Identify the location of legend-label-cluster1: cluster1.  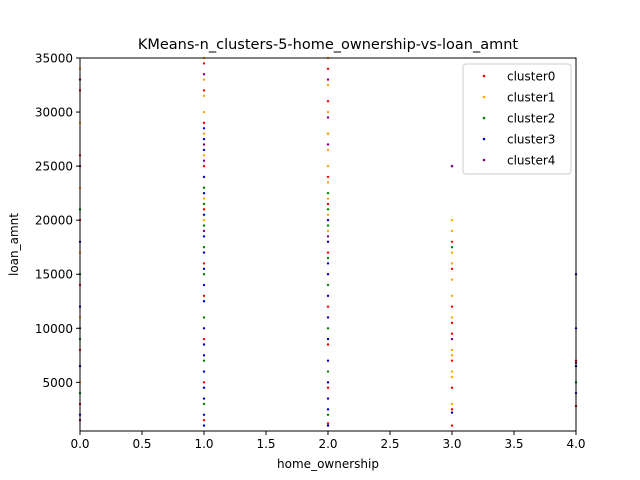
(531, 98).